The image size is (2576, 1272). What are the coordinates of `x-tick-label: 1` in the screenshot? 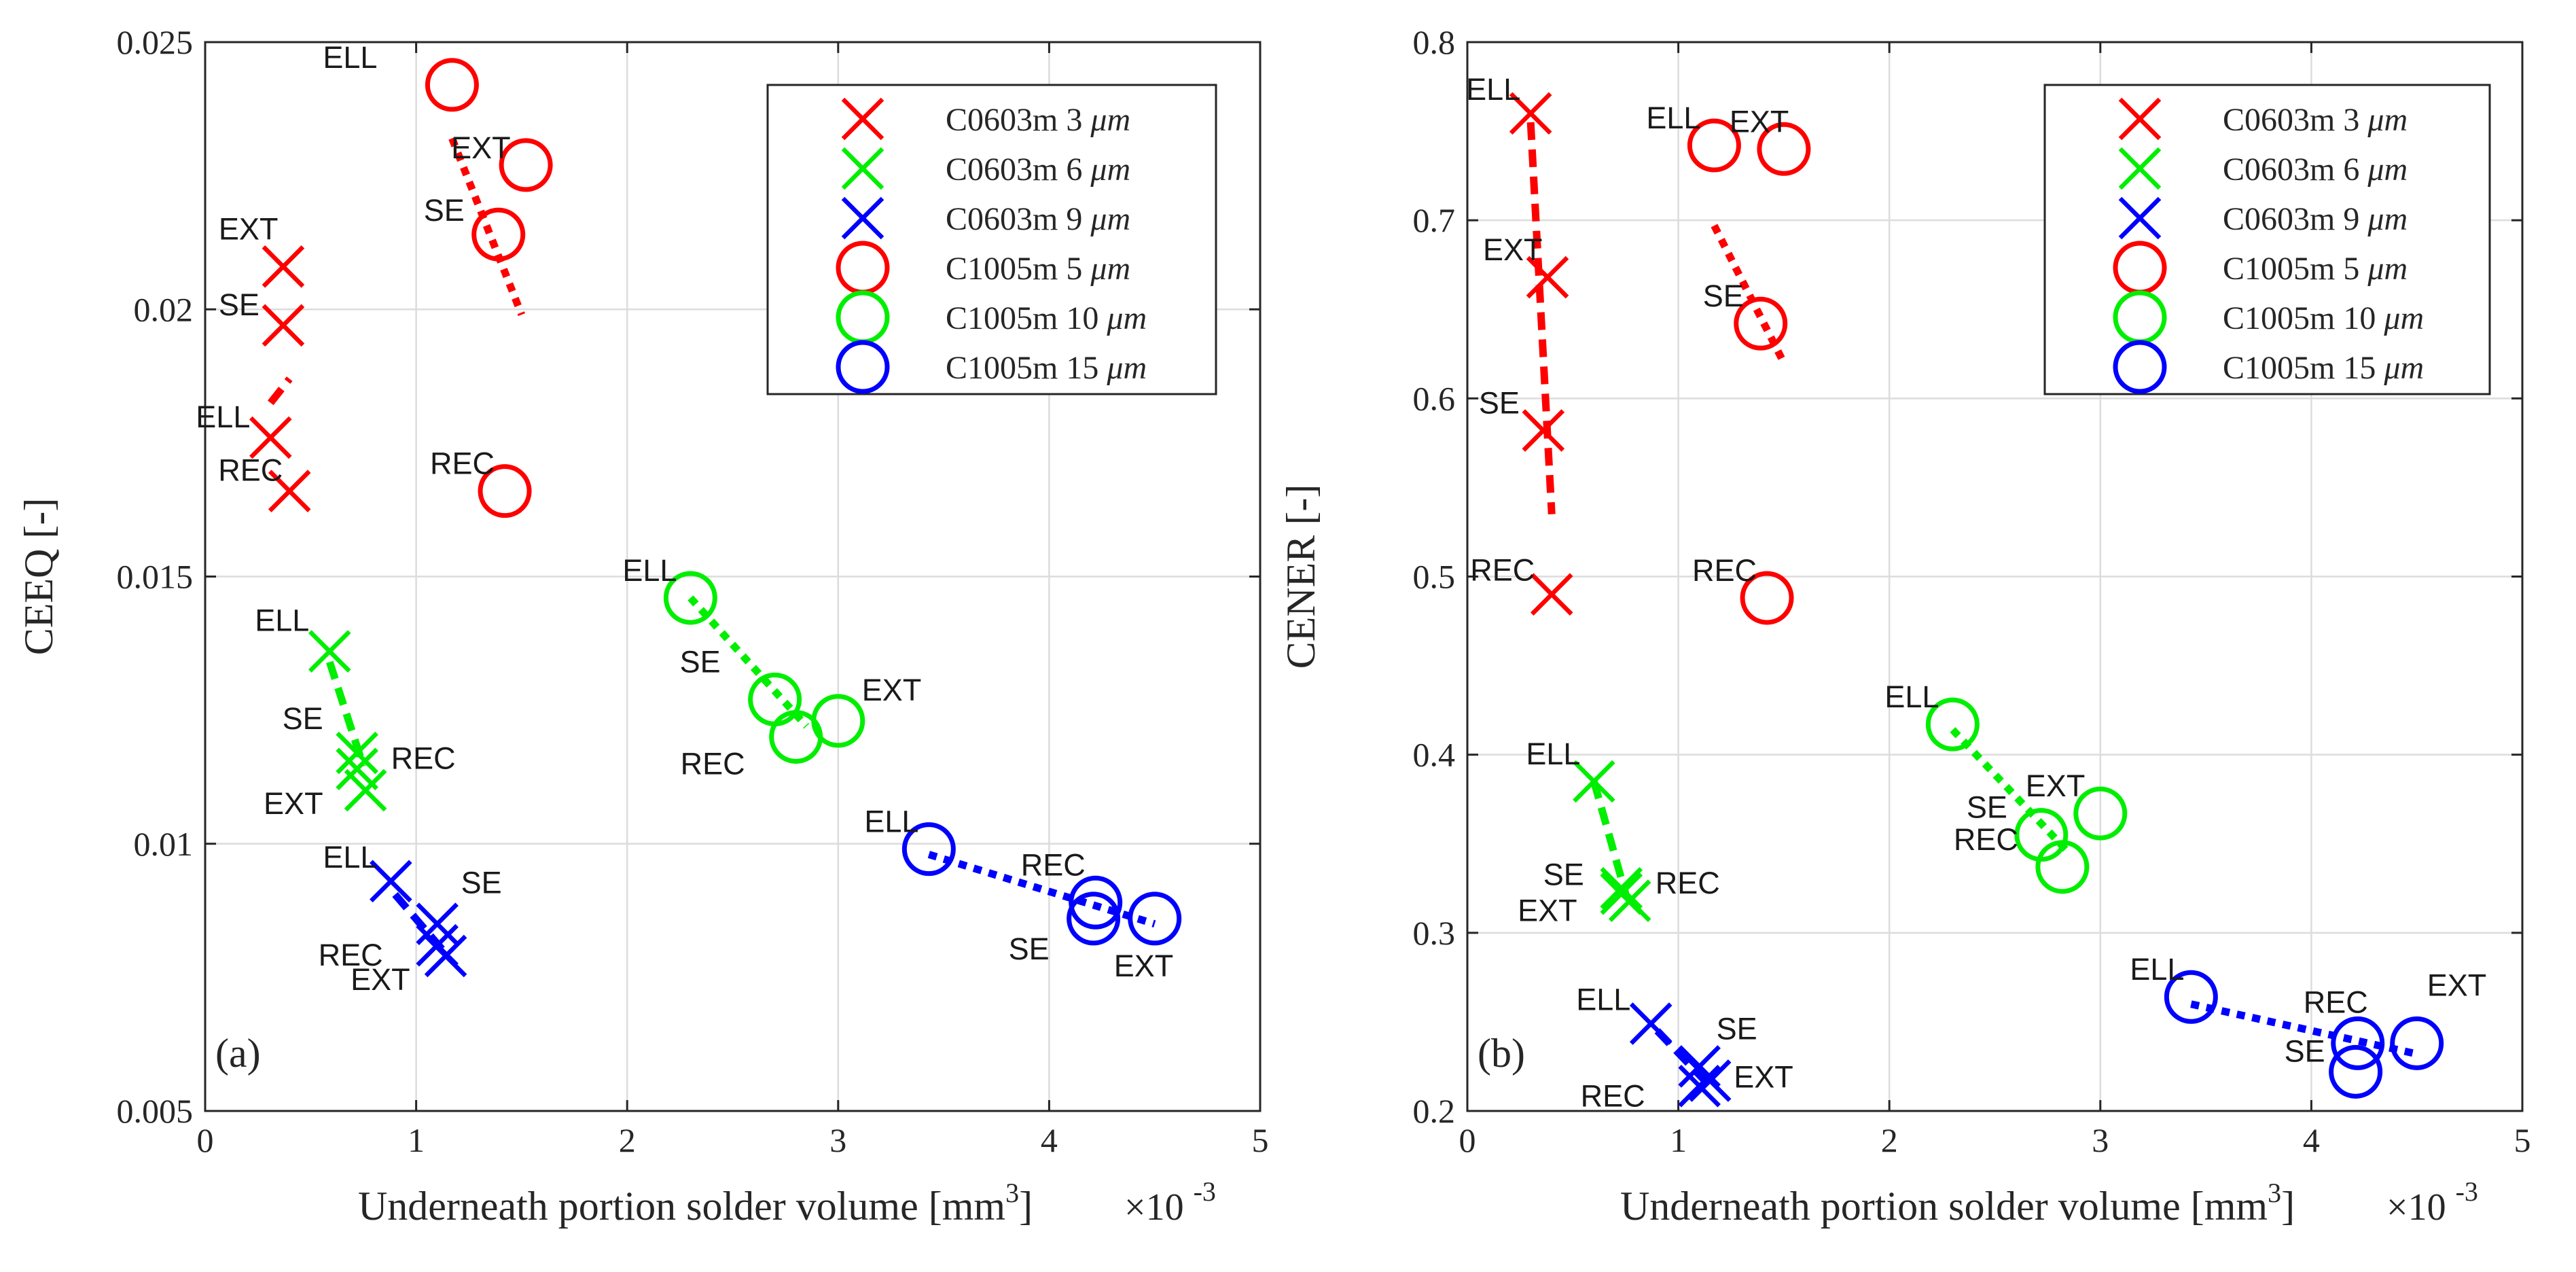 It's located at (416, 1140).